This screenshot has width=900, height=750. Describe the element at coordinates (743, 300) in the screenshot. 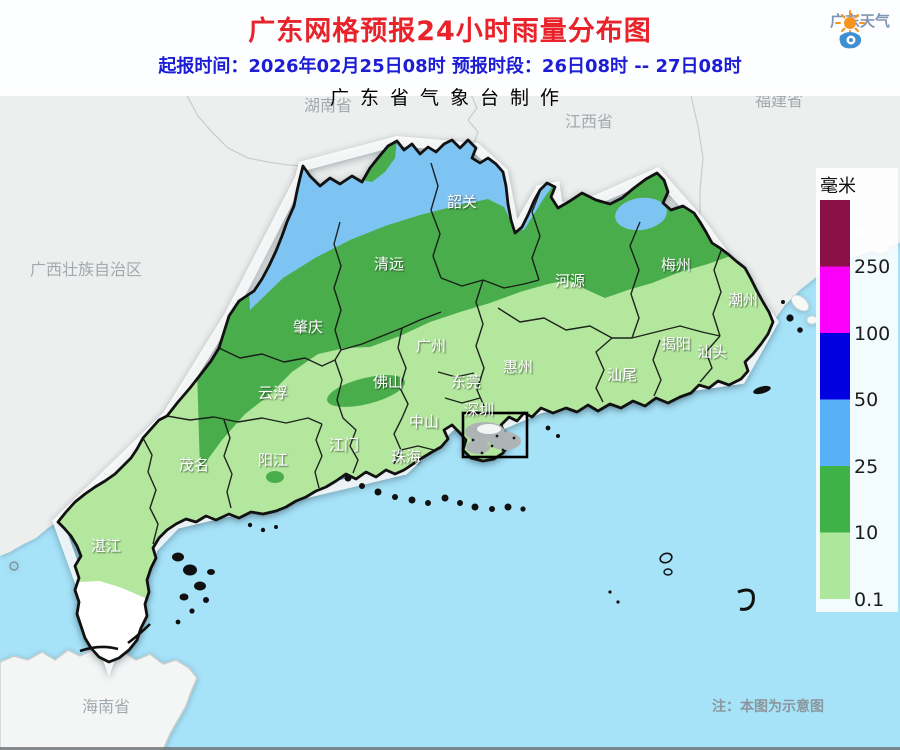

I see `city-label: 潮州` at that location.